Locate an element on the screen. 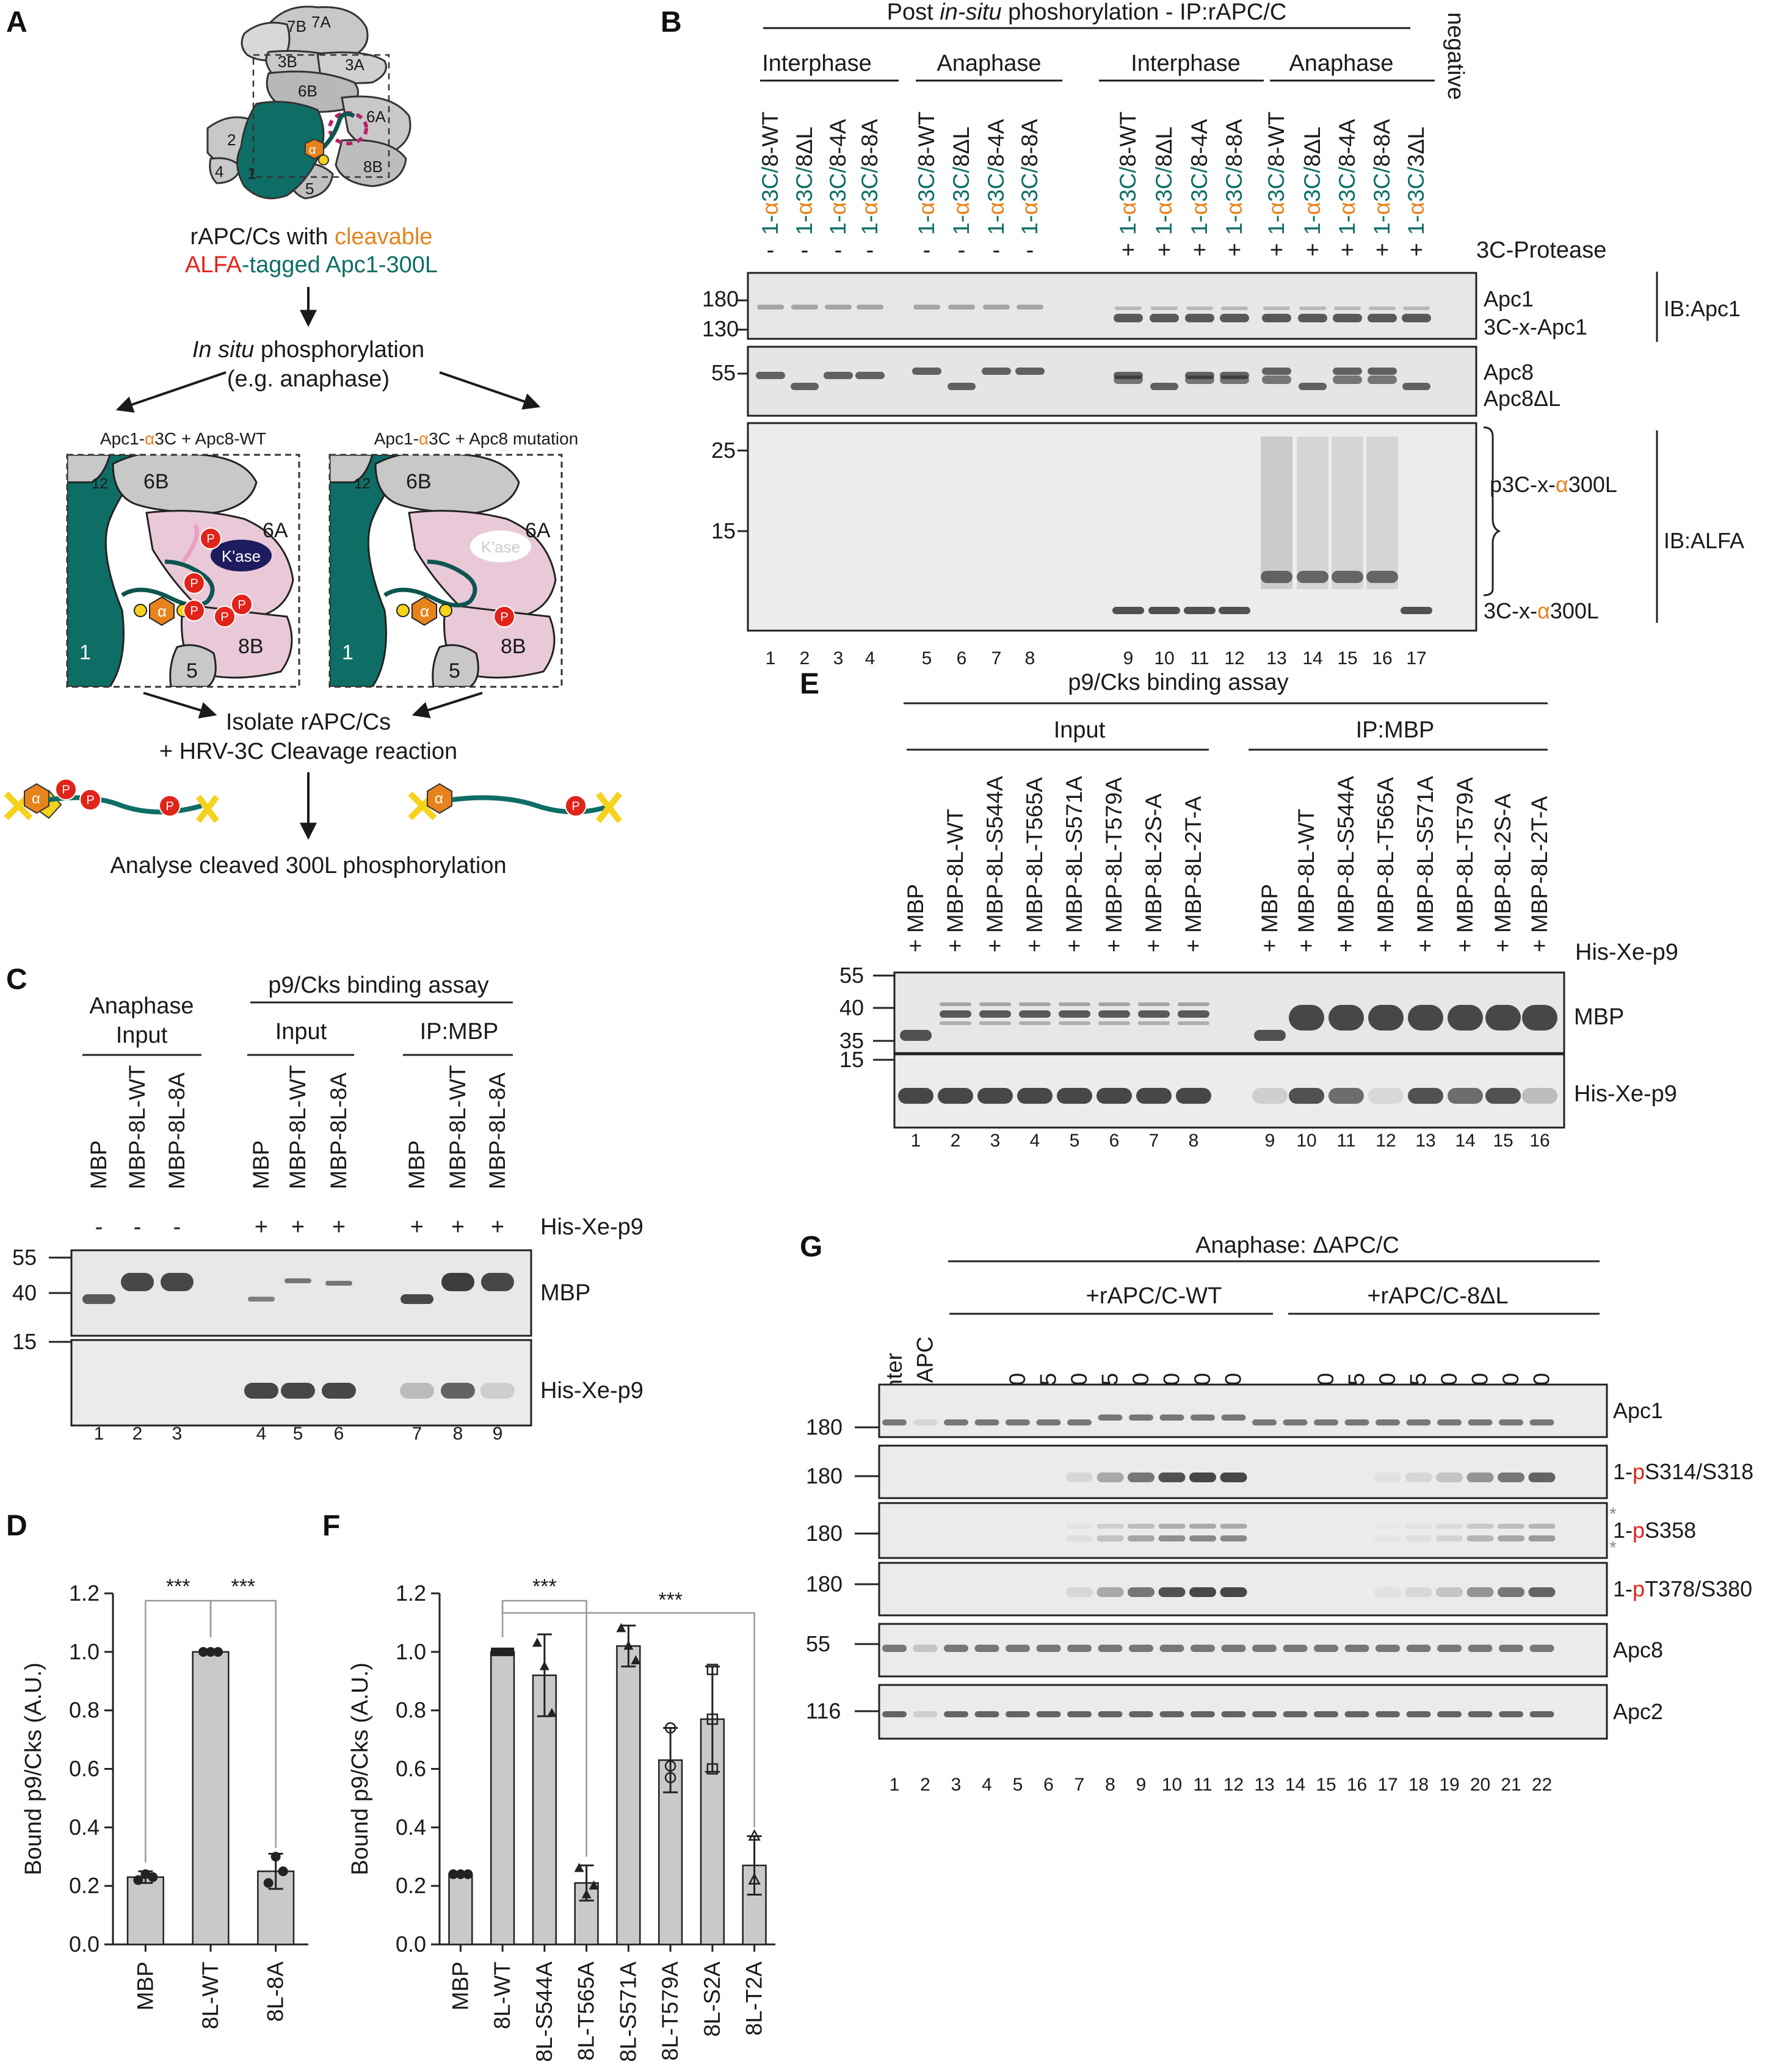  lane-number: 14 is located at coordinates (1312, 658).